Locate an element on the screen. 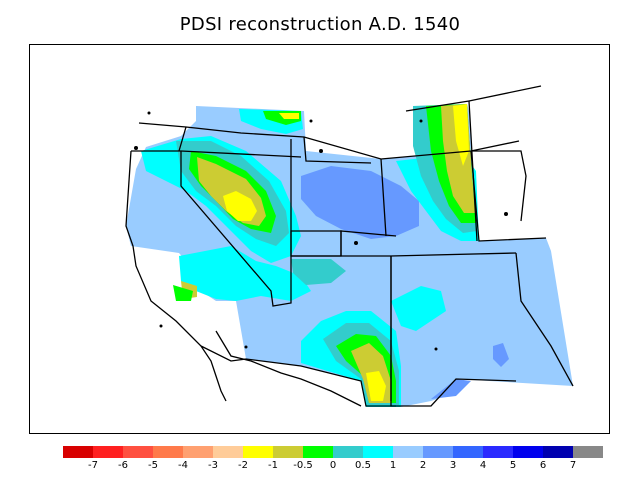  legend-tick-label: -0.5 is located at coordinates (303, 465).